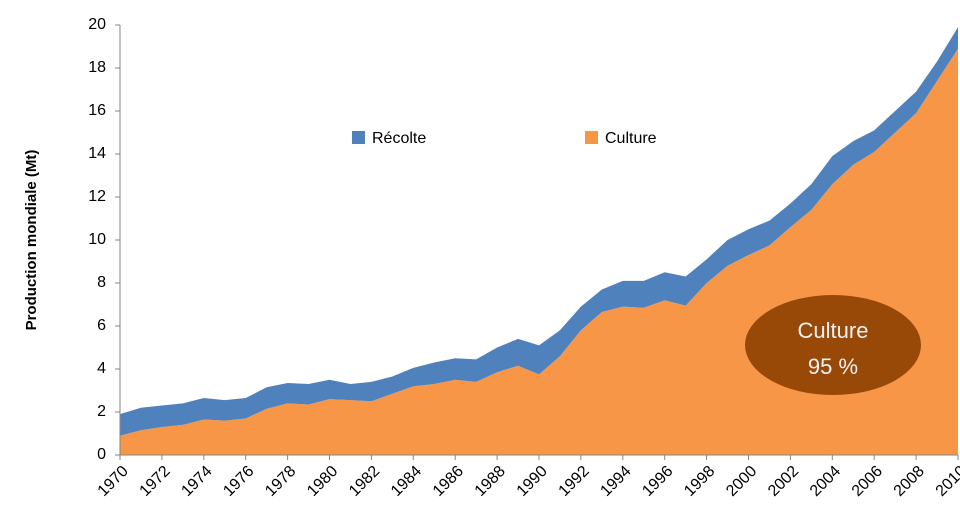  I want to click on x-tick-label: 1990, so click(532, 481).